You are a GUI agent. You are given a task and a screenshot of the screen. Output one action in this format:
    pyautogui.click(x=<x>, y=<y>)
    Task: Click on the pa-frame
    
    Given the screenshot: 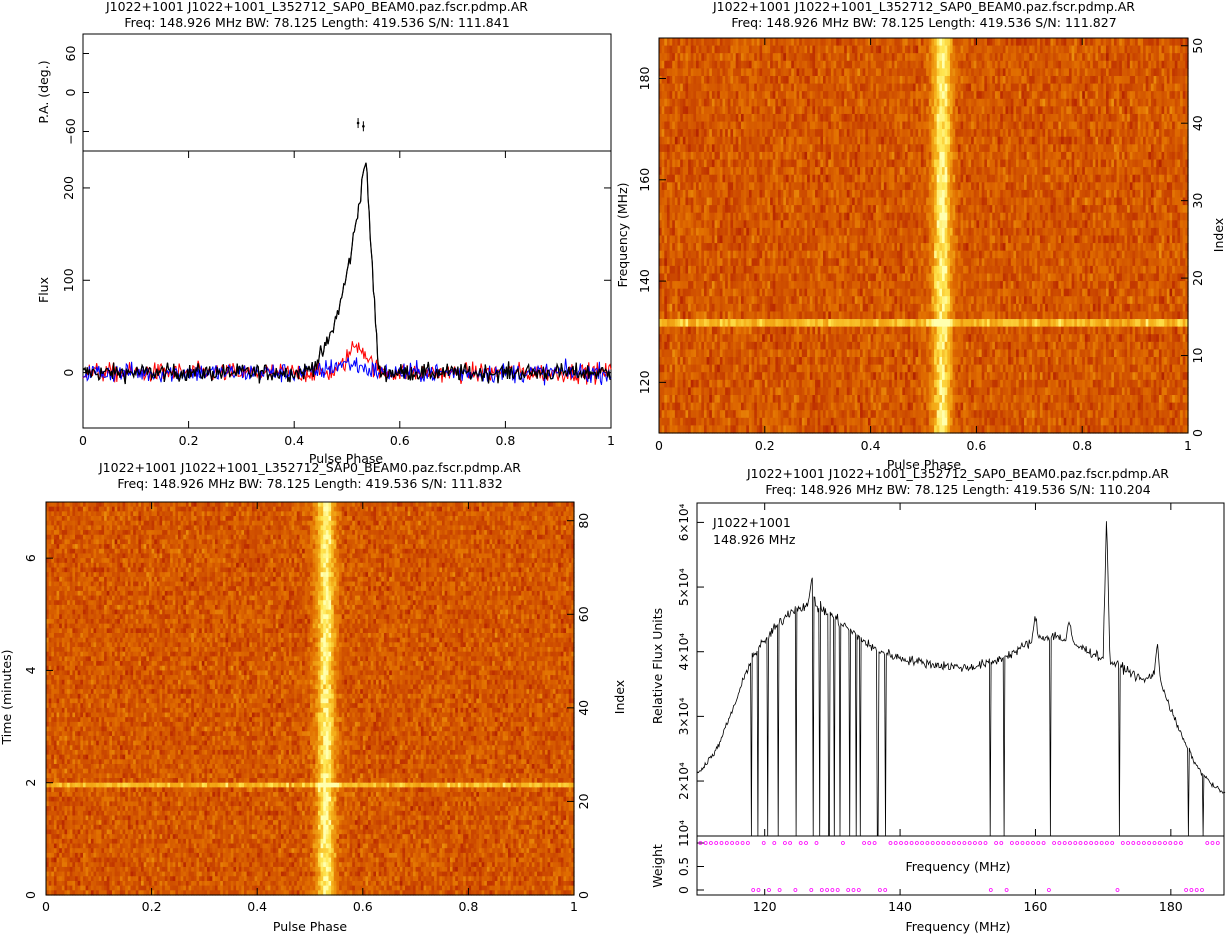 What is the action you would take?
    pyautogui.click(x=347, y=92)
    